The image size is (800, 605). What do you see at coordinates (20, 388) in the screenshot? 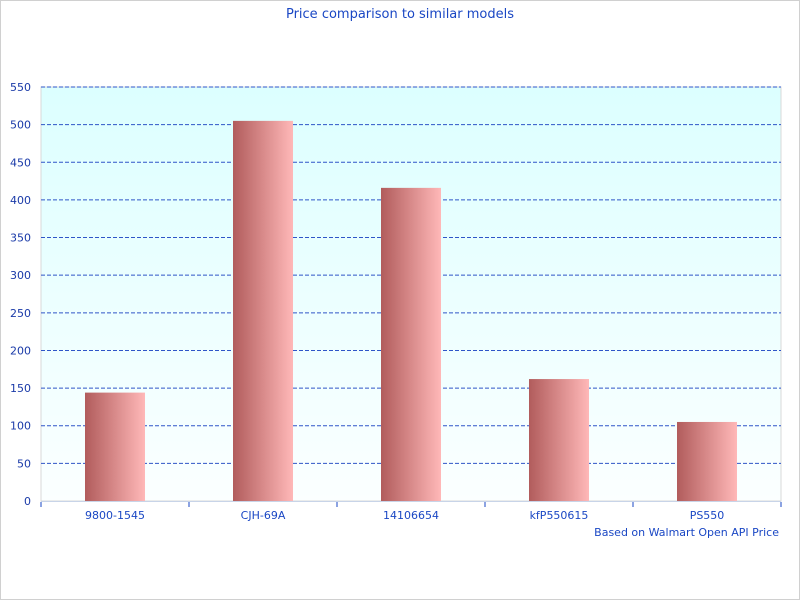
I see `y-tick-label: 150` at bounding box center [20, 388].